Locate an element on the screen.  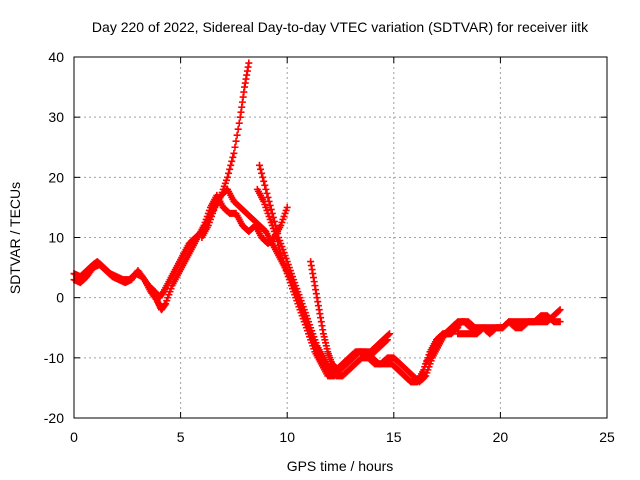
x-tick-label: 20 is located at coordinates (501, 437).